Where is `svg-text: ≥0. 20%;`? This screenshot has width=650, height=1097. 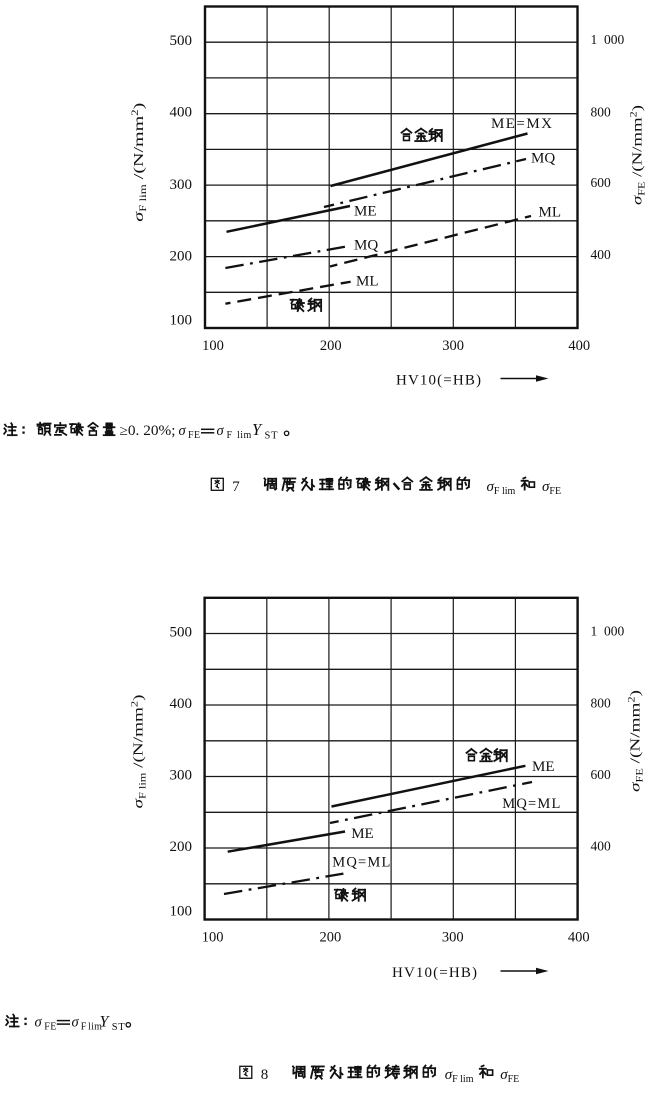
svg-text: ≥0. 20%; is located at coordinates (148, 431).